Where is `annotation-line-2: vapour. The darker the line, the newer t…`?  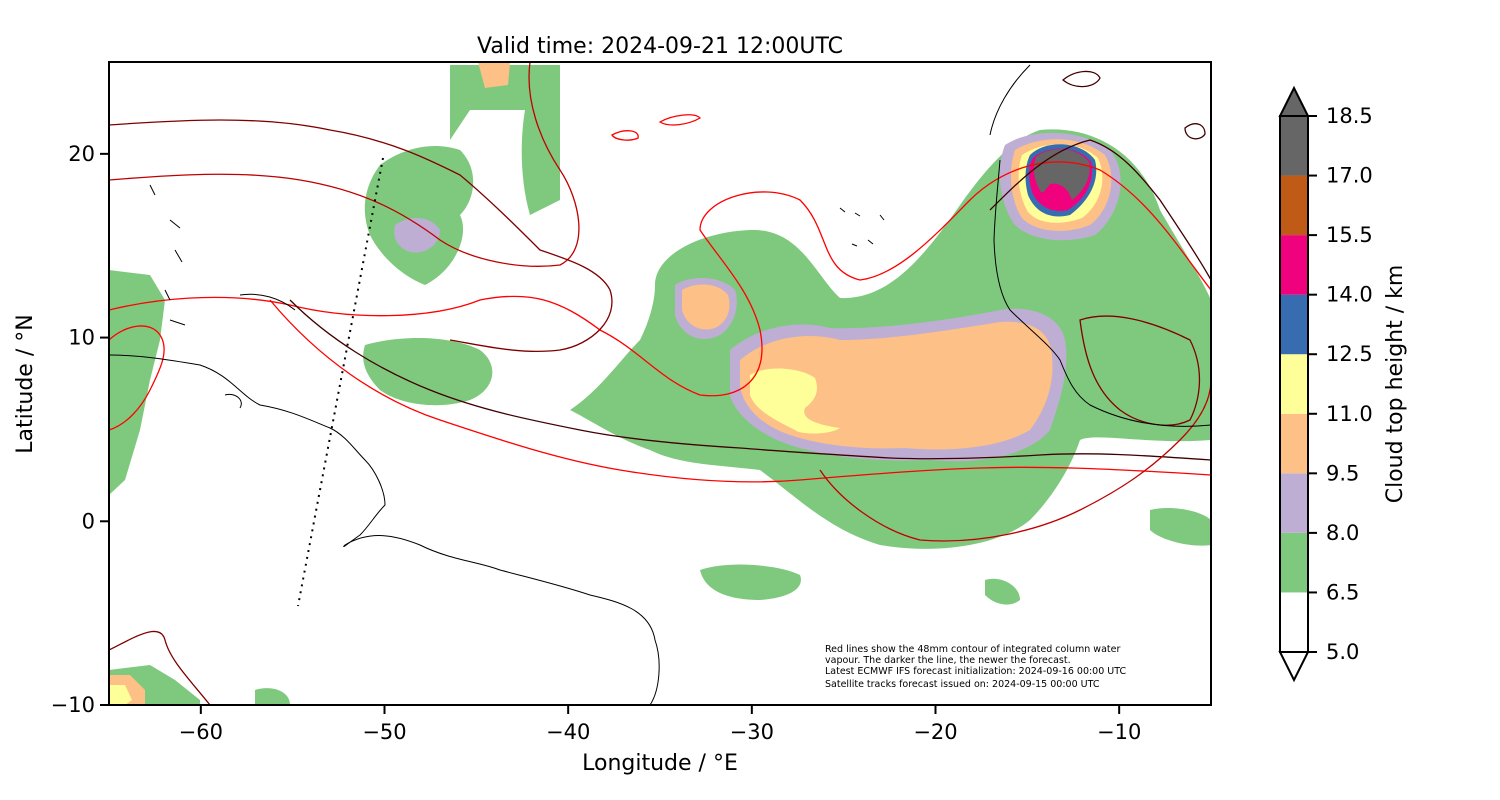
annotation-line-2: vapour. The darker the line, the newer t… is located at coordinates (948, 660).